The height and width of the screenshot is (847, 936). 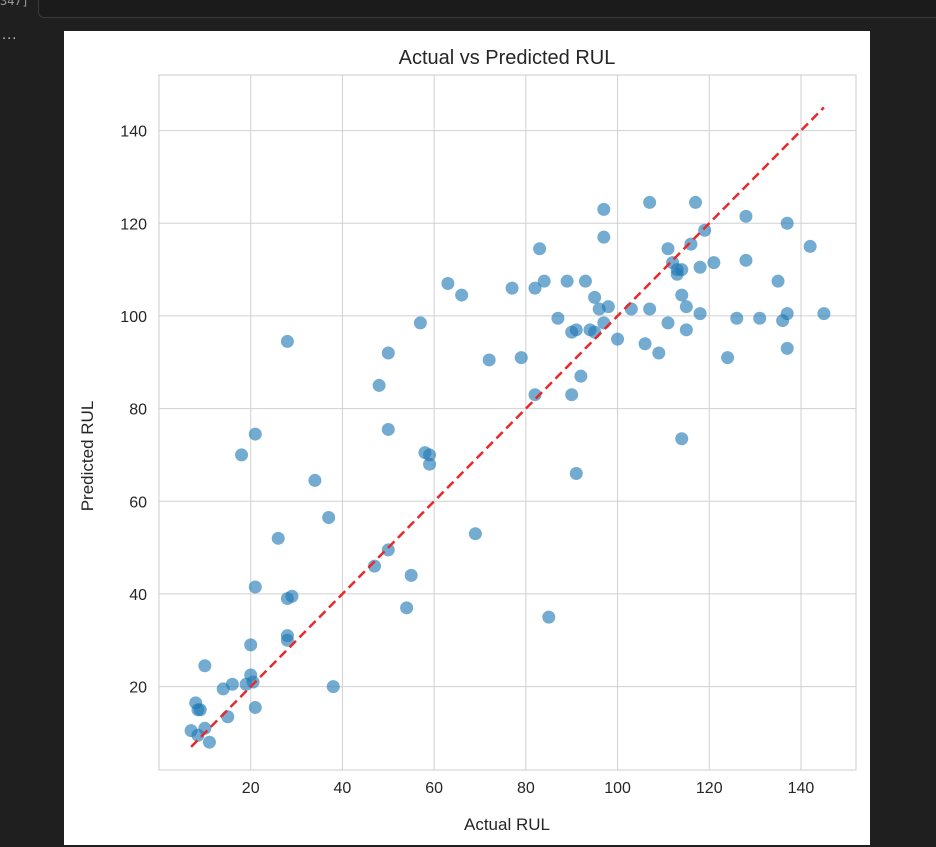 I want to click on output-more-icon: ···, so click(x=10, y=39).